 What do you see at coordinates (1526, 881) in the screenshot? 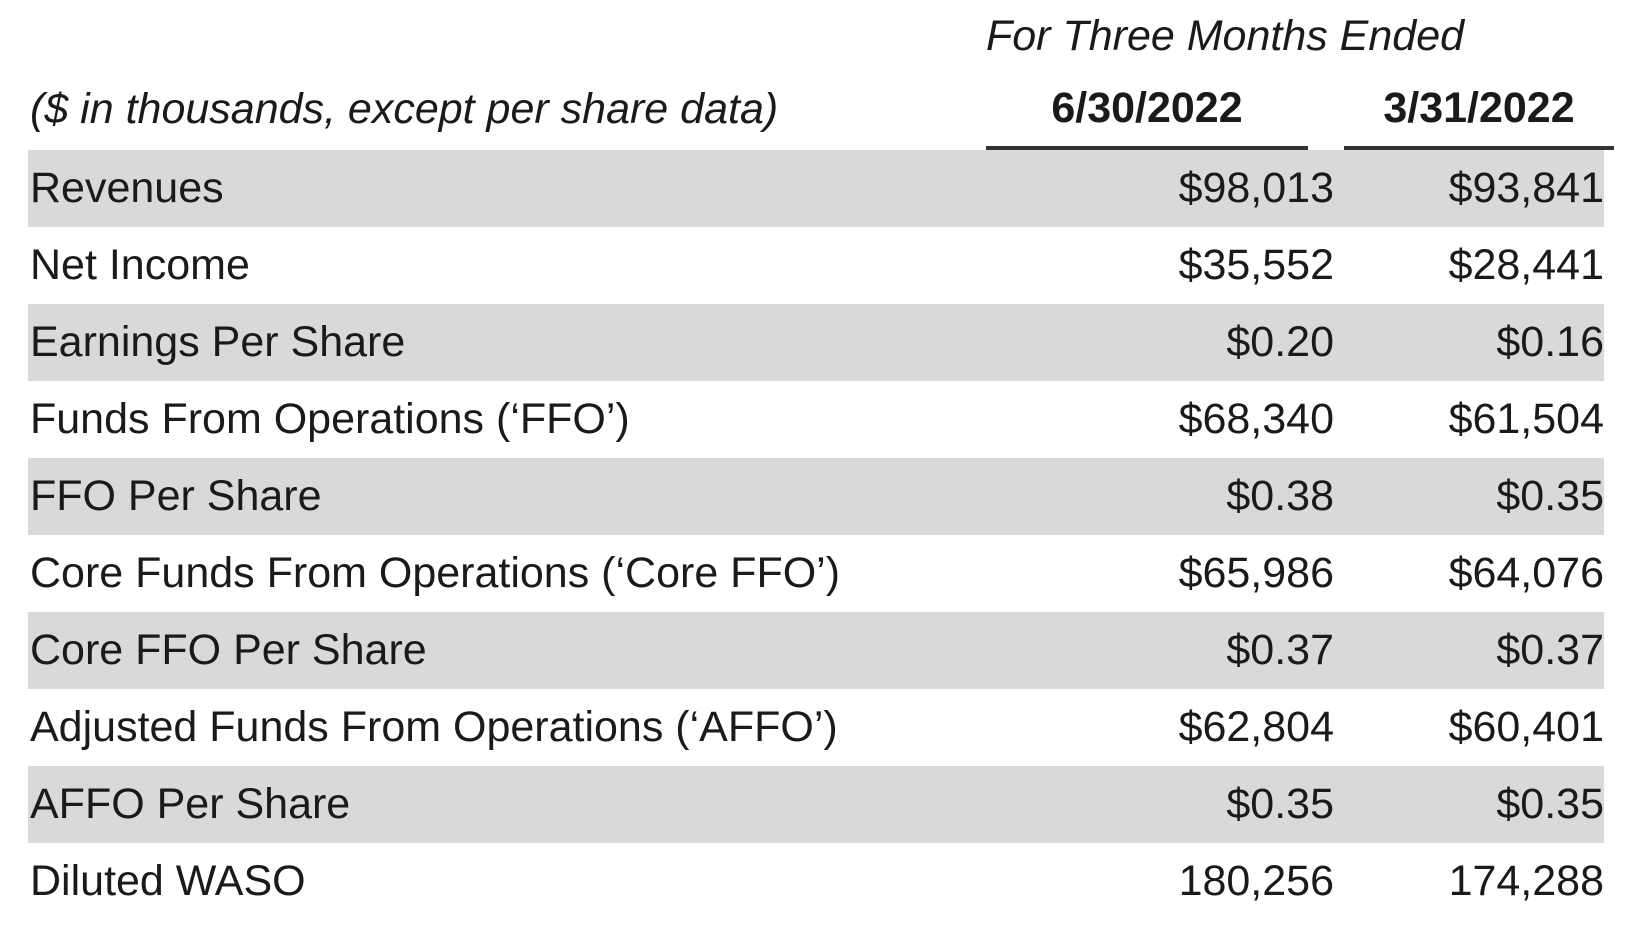
I see `row-value-q1: 174,288` at bounding box center [1526, 881].